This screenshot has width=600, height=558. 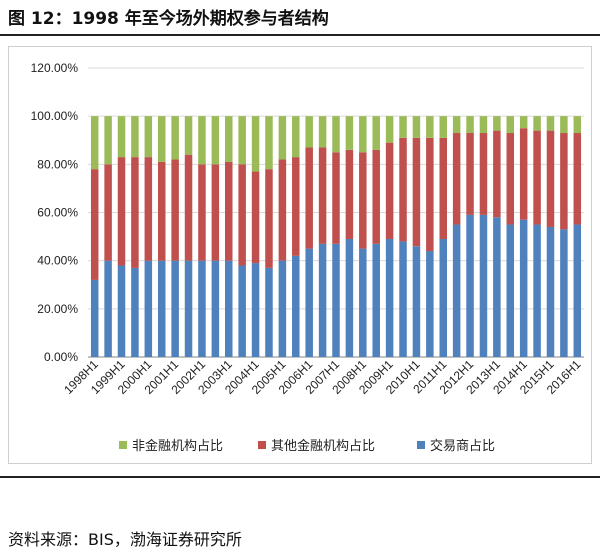 I want to click on y-tick-label: 80.00%, so click(x=57, y=164).